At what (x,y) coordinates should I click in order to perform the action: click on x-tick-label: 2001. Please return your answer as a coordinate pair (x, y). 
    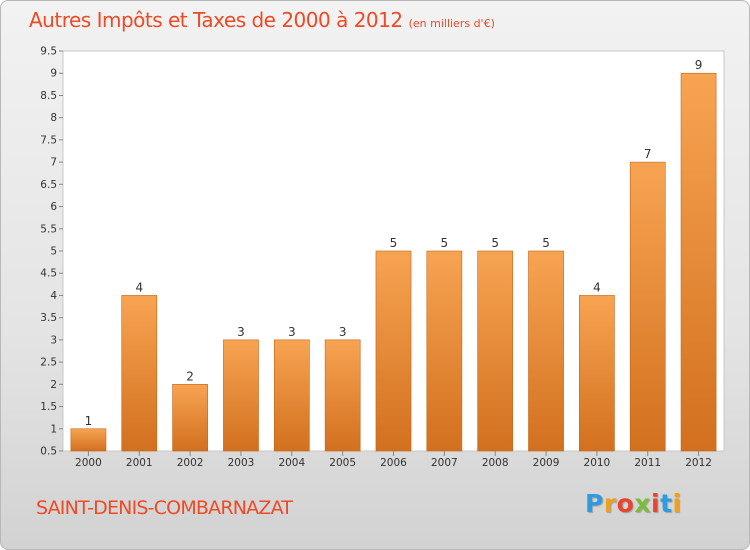
    Looking at the image, I should click on (139, 463).